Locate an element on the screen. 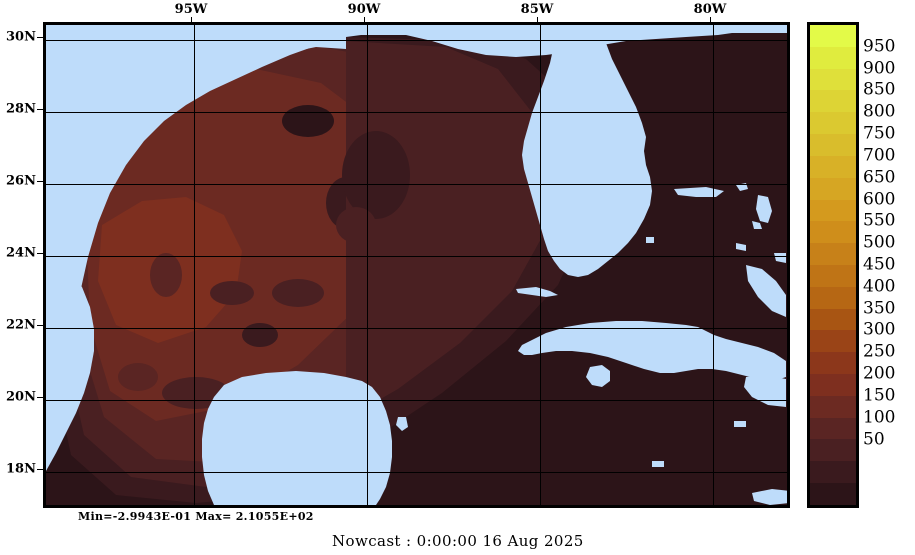 This screenshot has width=915, height=555. colorbar-label-600: 600 is located at coordinates (879, 199).